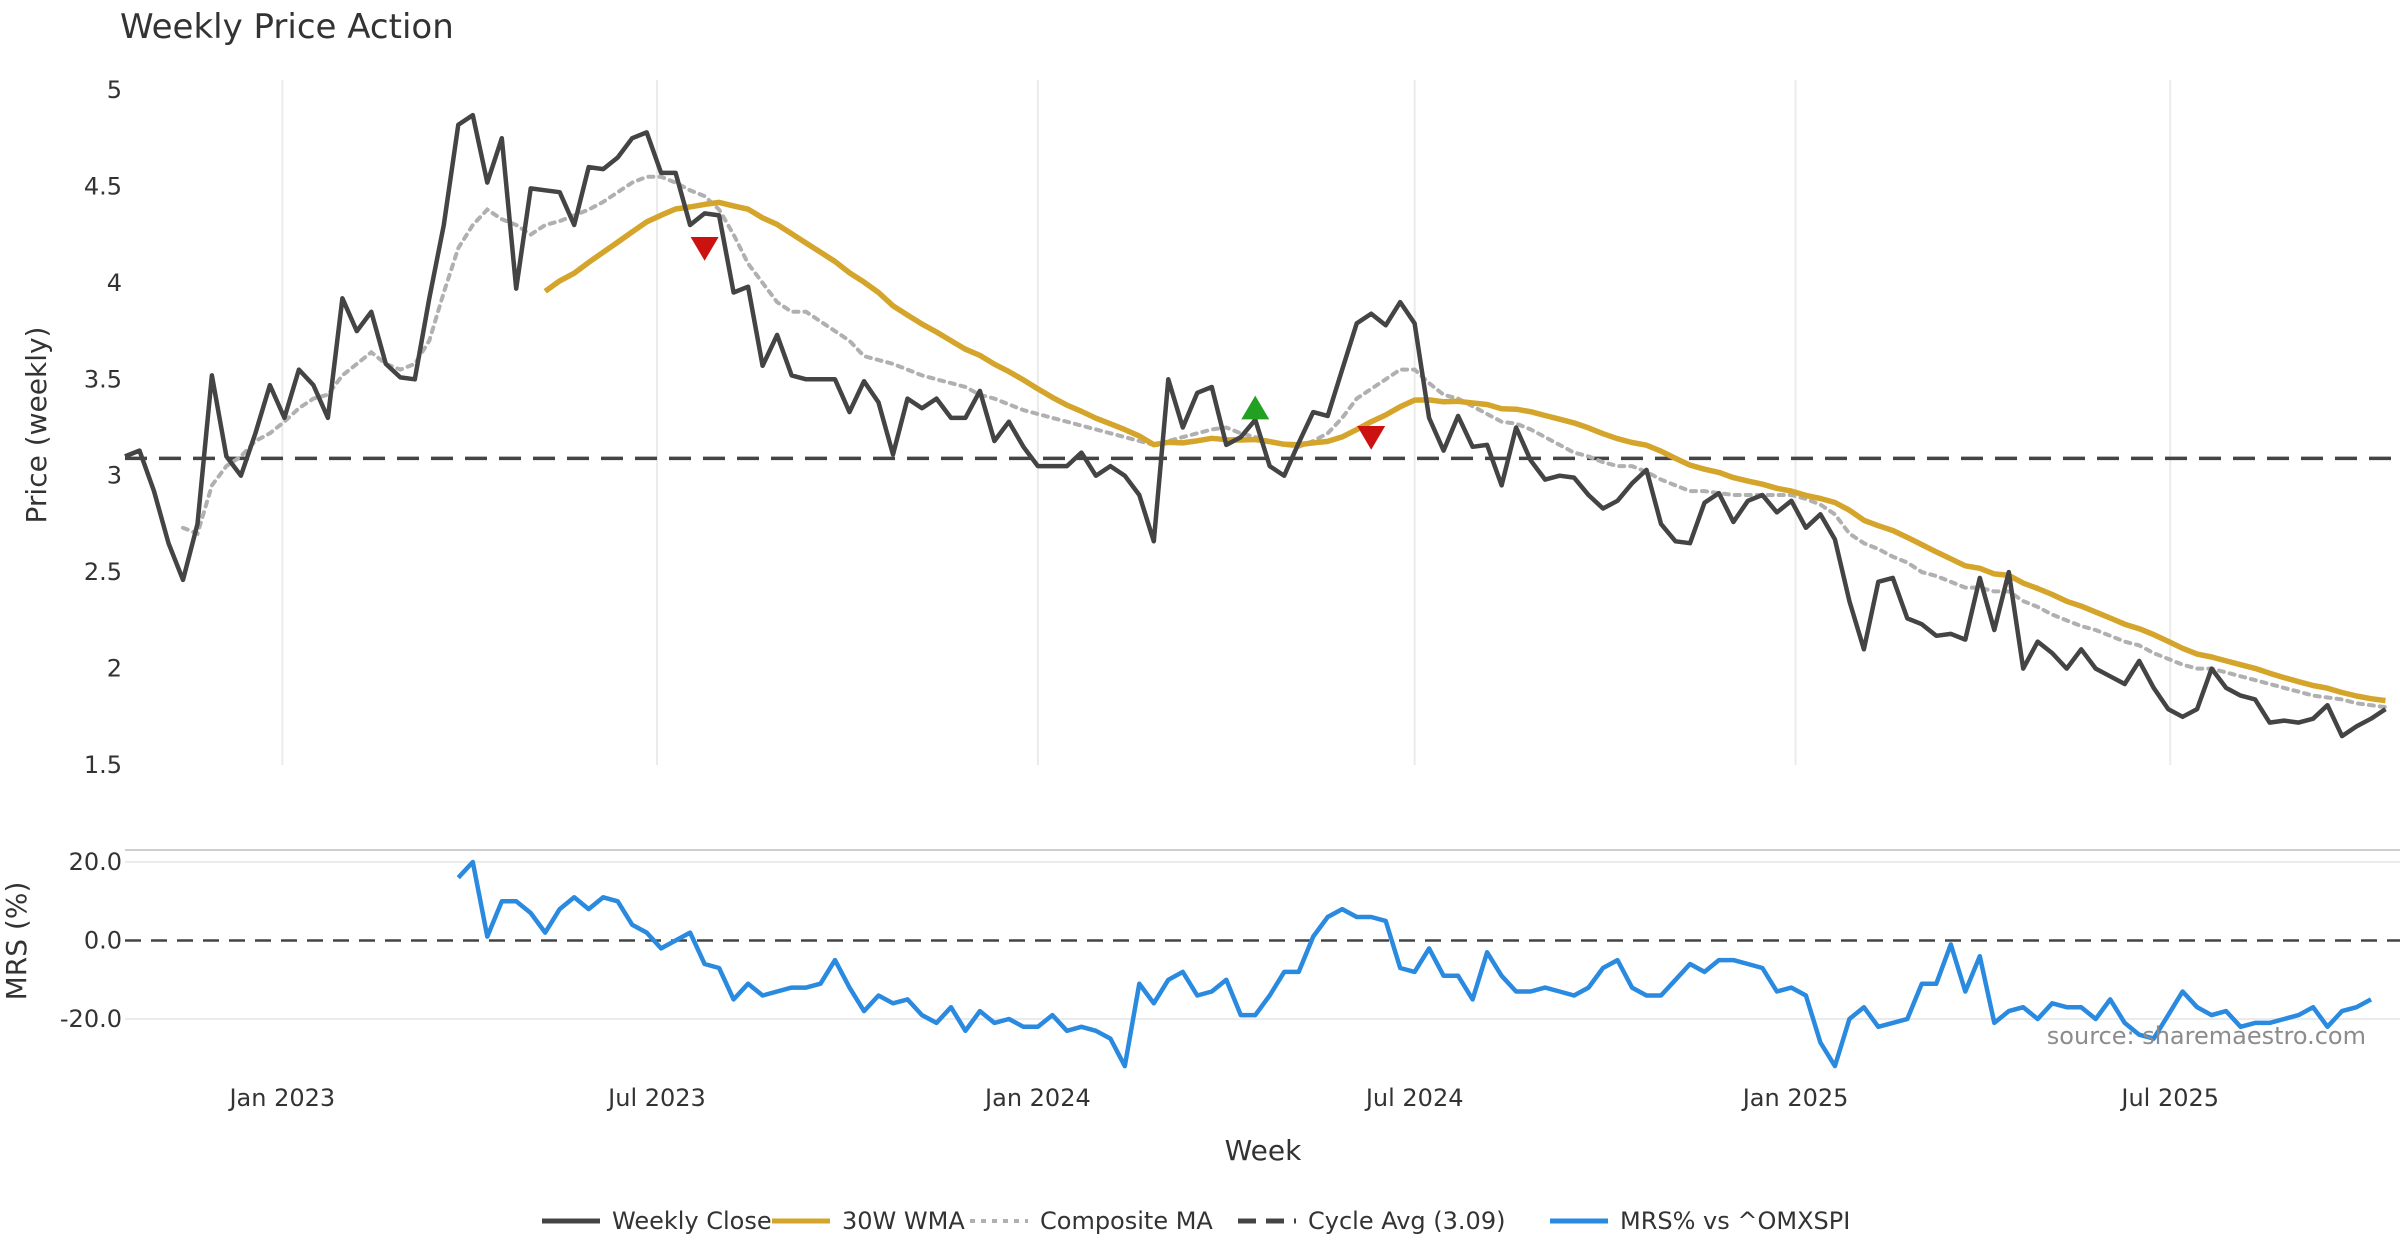 This screenshot has height=1260, width=2400. Describe the element at coordinates (1037, 1098) in the screenshot. I see `x-tick-label: Jan 2024` at that location.